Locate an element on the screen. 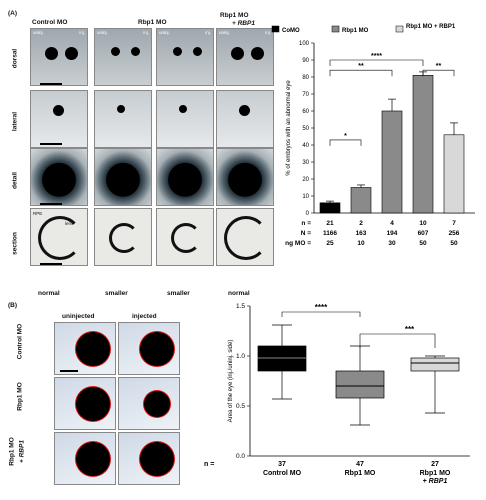 Image resolution: width=486 pixels, height=500 pixels. y-axis-label: % of embryos with an abnormal eye is located at coordinates (289, 128).